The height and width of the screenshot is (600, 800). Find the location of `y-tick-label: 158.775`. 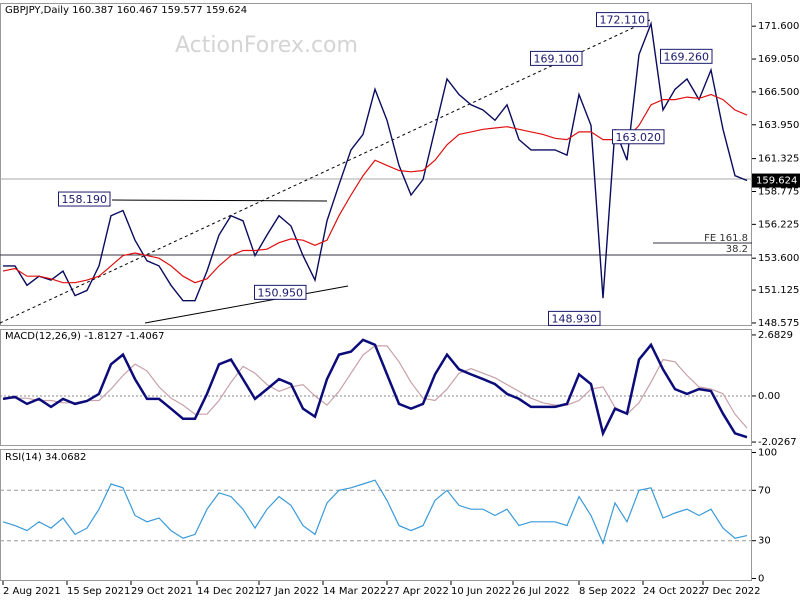

y-tick-label: 158.775 is located at coordinates (778, 191).